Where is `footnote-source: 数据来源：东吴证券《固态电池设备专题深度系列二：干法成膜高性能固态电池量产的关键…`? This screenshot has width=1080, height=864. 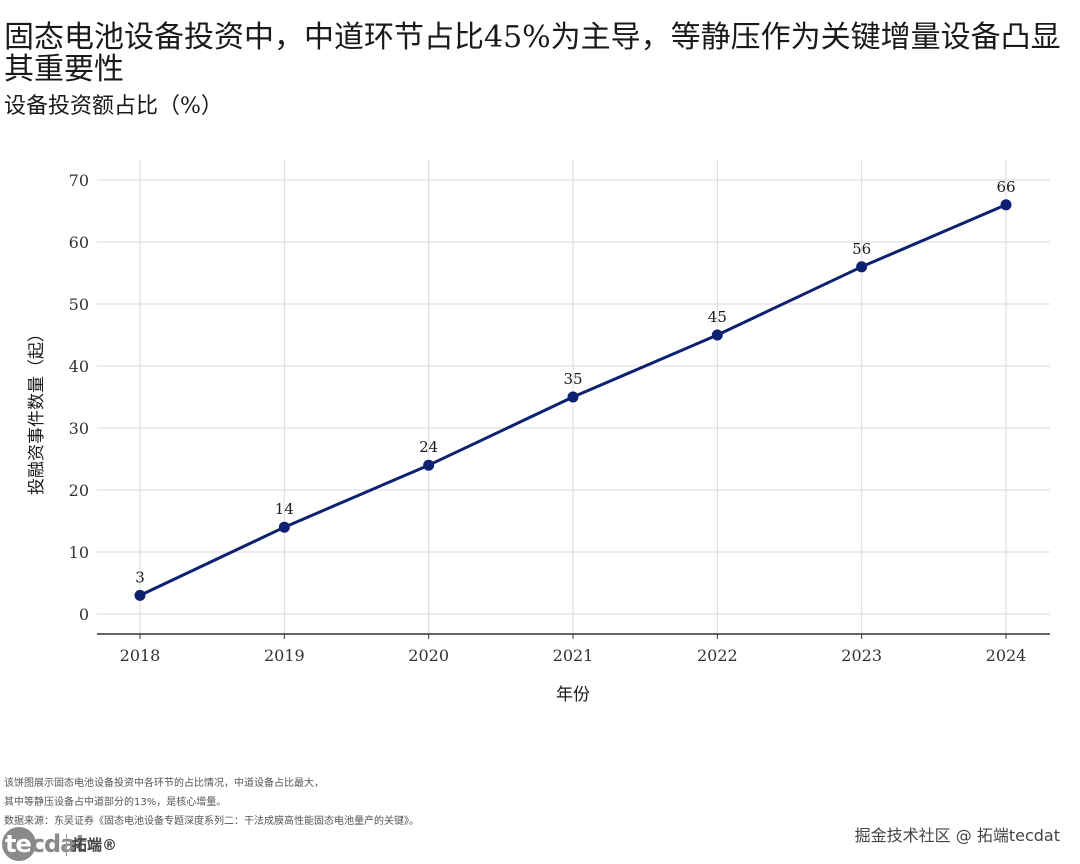 footnote-source: 数据来源：东吴证券《固态电池设备专题深度系列二：干法成膜高性能固态电池量产的关键… is located at coordinates (211, 821).